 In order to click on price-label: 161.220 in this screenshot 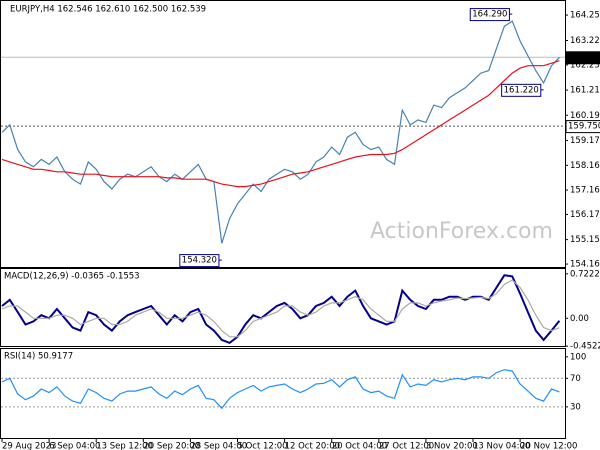, I will do `click(521, 90)`.